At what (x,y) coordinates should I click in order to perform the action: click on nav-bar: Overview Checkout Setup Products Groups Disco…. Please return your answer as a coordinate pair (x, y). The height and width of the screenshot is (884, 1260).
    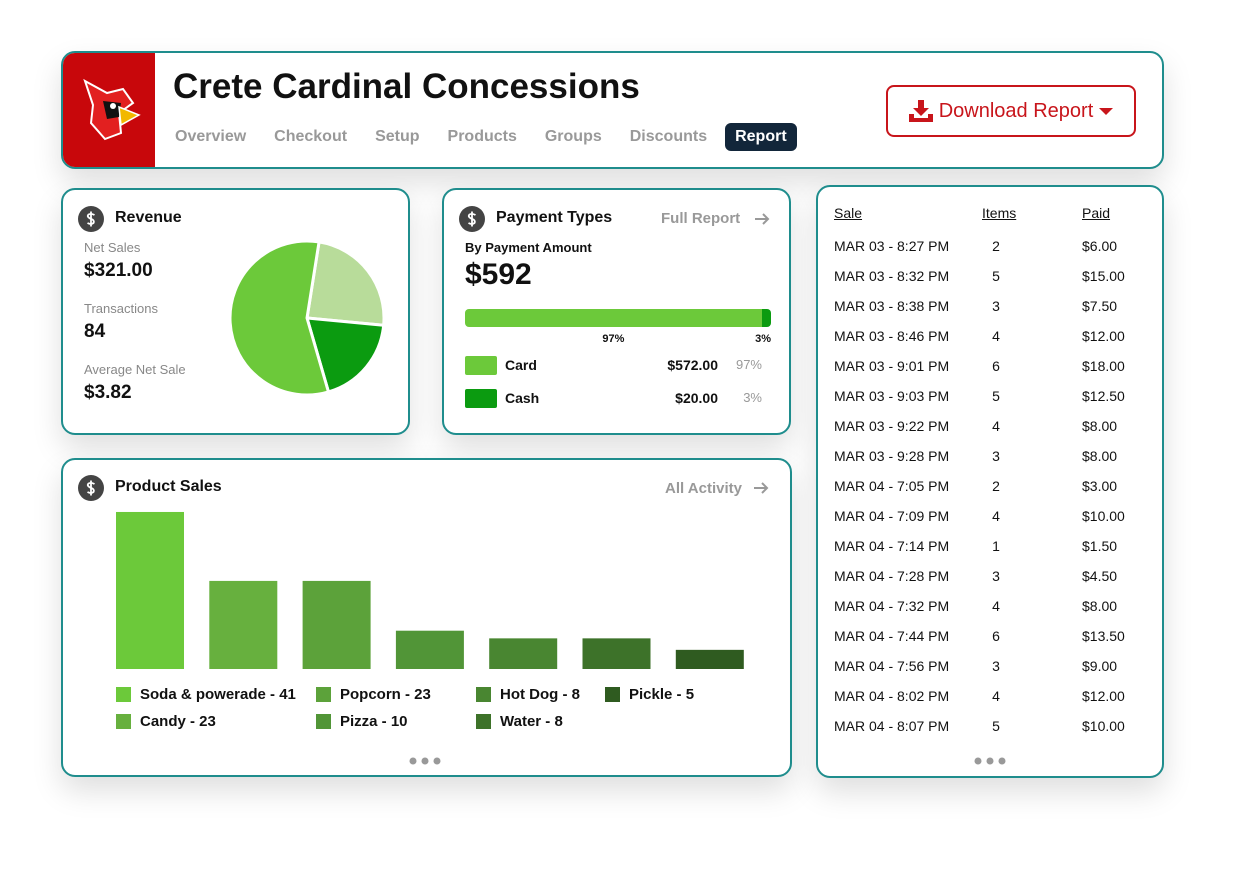
    Looking at the image, I should click on (481, 137).